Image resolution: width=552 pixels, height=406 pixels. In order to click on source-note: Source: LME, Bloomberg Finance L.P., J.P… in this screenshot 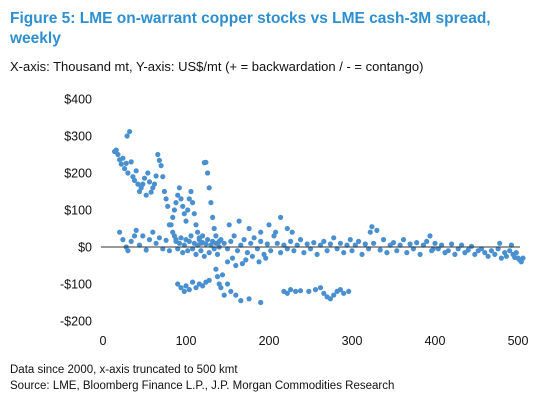, I will do `click(202, 386)`.